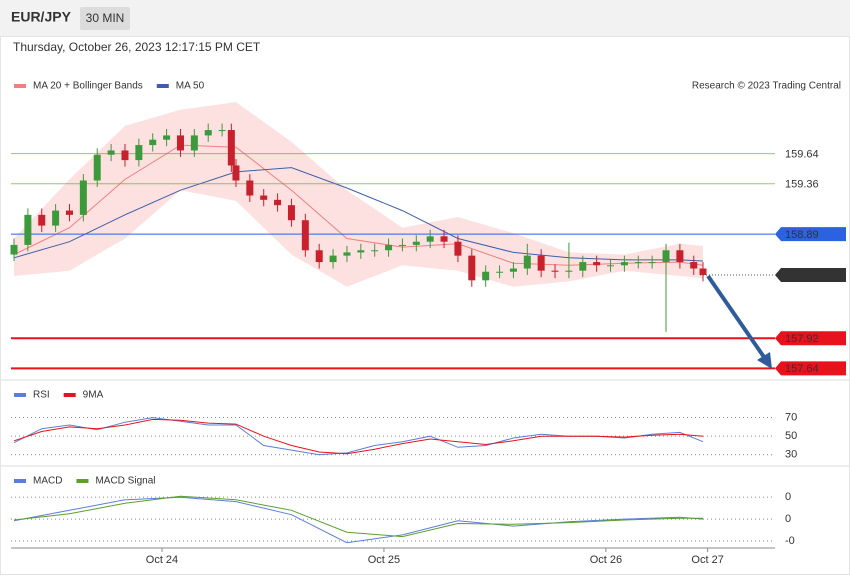 The image size is (850, 576). What do you see at coordinates (802, 369) in the screenshot?
I see `level-label: 157.64` at bounding box center [802, 369].